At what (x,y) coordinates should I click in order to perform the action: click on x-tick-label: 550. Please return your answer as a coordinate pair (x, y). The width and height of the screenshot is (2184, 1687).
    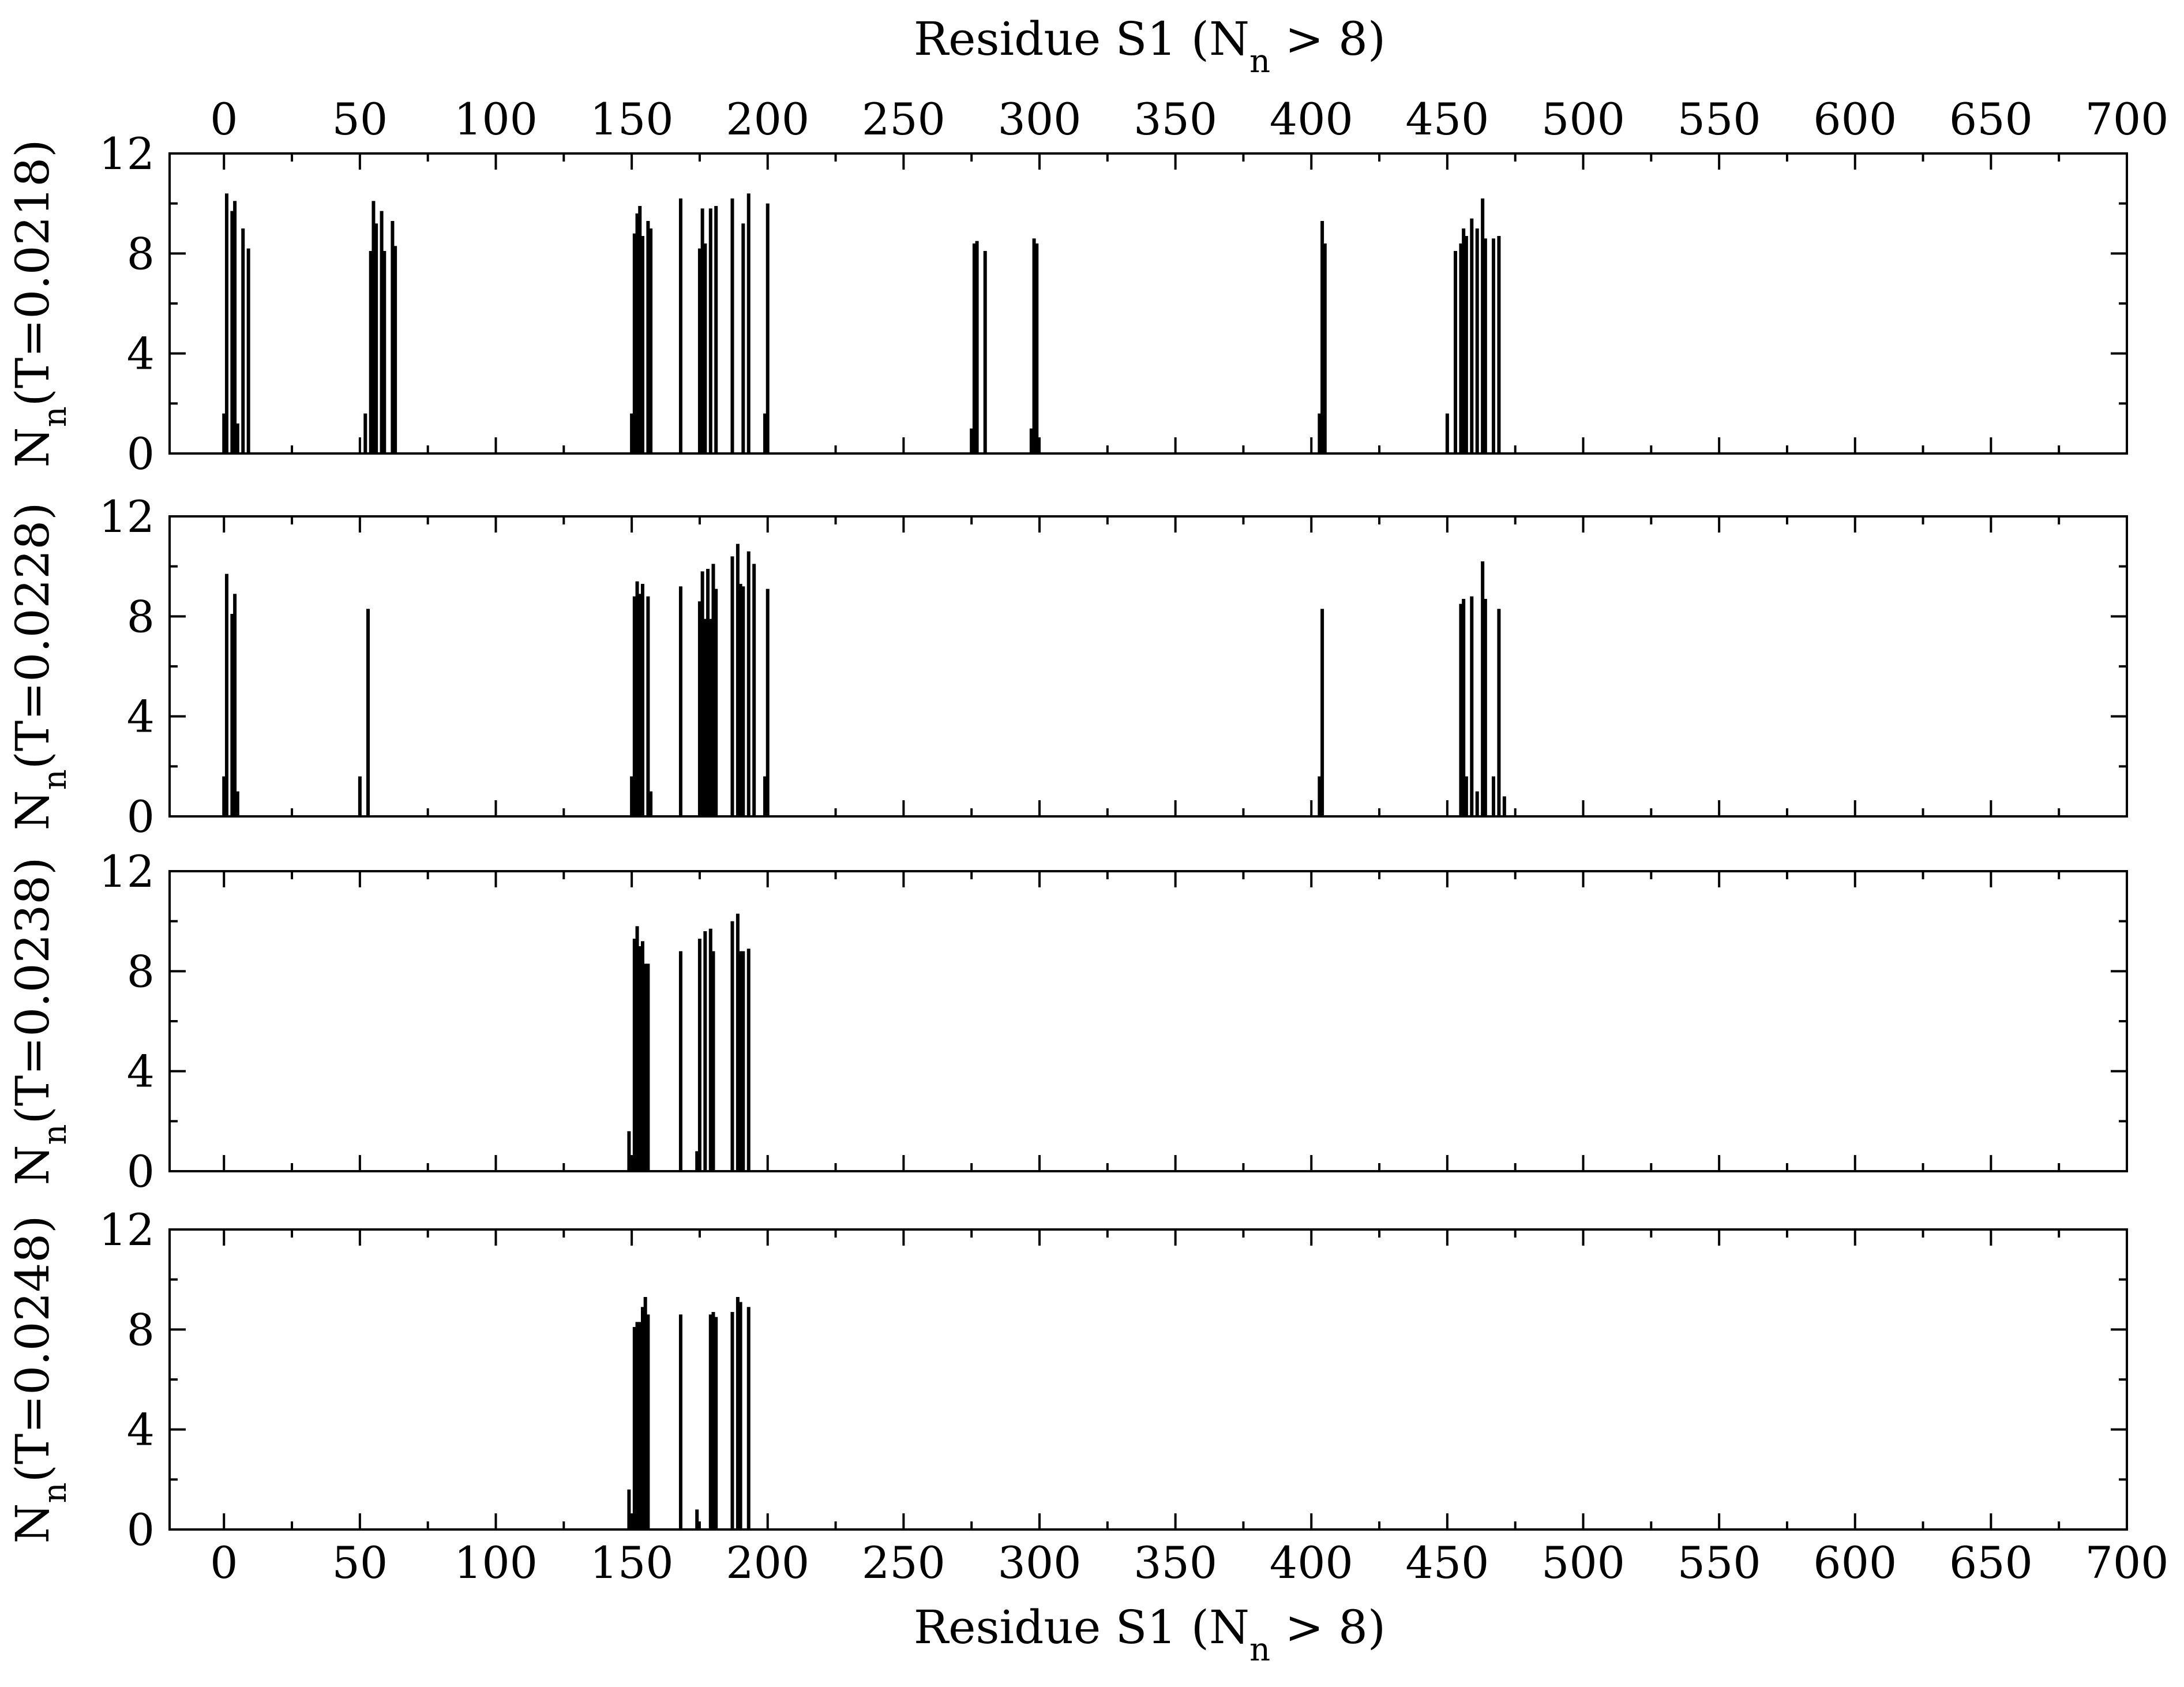
    Looking at the image, I should click on (1719, 119).